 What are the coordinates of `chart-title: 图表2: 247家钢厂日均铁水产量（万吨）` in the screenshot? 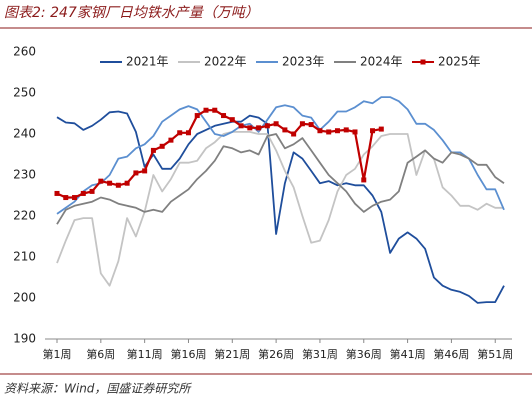 It's located at (131, 13).